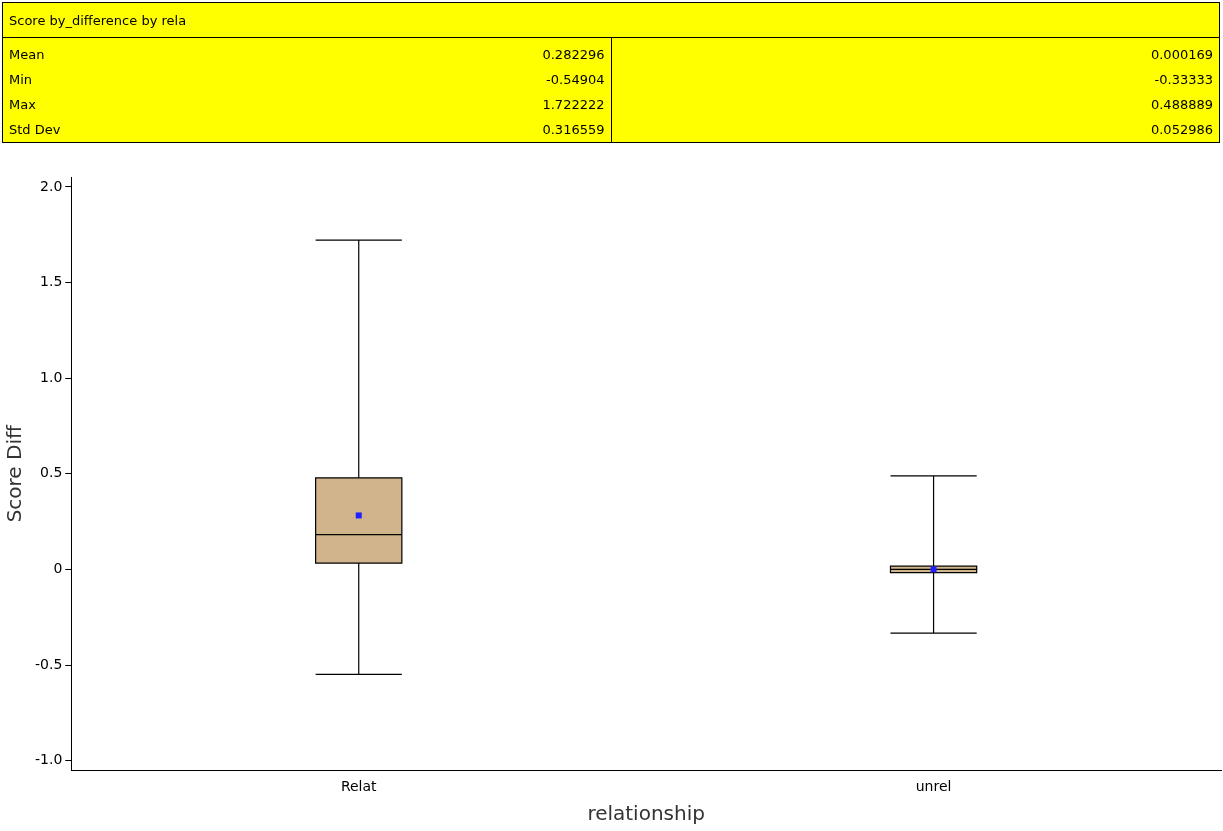 This screenshot has height=831, width=1223. What do you see at coordinates (14, 473) in the screenshot?
I see `y-axis-title: Score Diff` at bounding box center [14, 473].